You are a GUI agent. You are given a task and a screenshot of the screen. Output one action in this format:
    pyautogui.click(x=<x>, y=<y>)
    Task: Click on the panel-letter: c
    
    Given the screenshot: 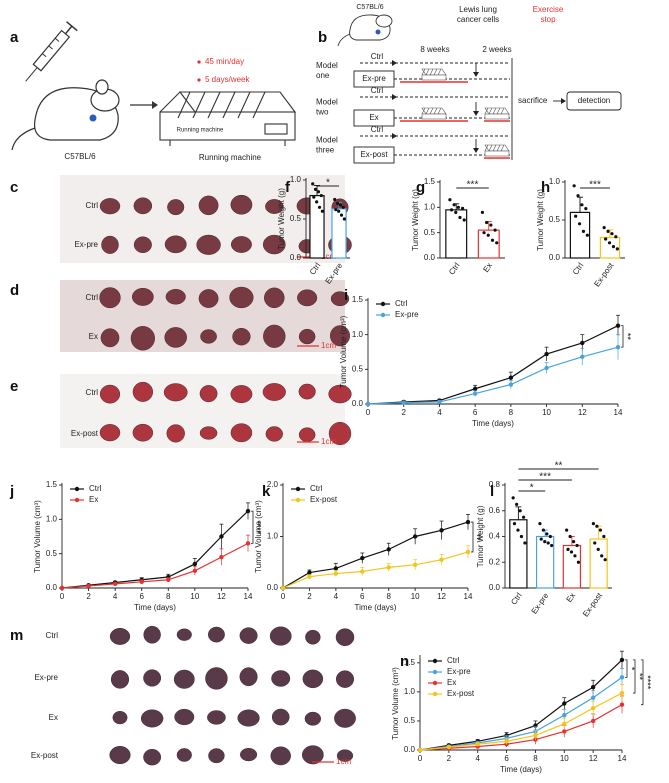 What is the action you would take?
    pyautogui.click(x=14, y=187)
    